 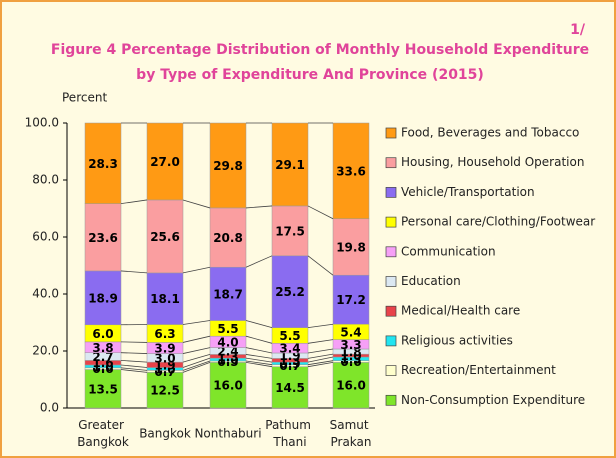 What do you see at coordinates (45, 351) in the screenshot?
I see `y-tick-label: 20.0` at bounding box center [45, 351].